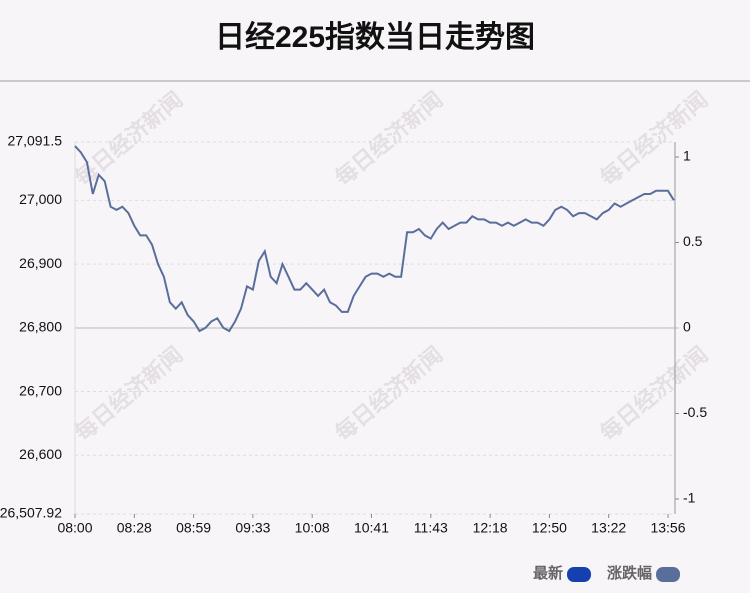 The image size is (750, 593). What do you see at coordinates (40, 327) in the screenshot?
I see `y-tick-label: 26,800` at bounding box center [40, 327].